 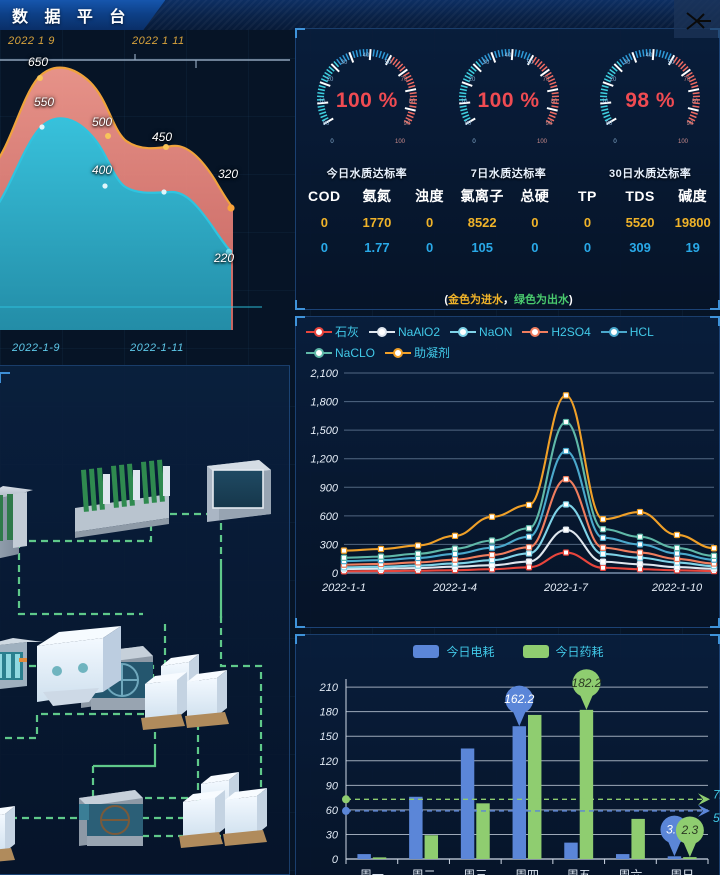 What do you see at coordinates (324, 460) in the screenshot?
I see `svg-text: 1,200` at bounding box center [324, 460].